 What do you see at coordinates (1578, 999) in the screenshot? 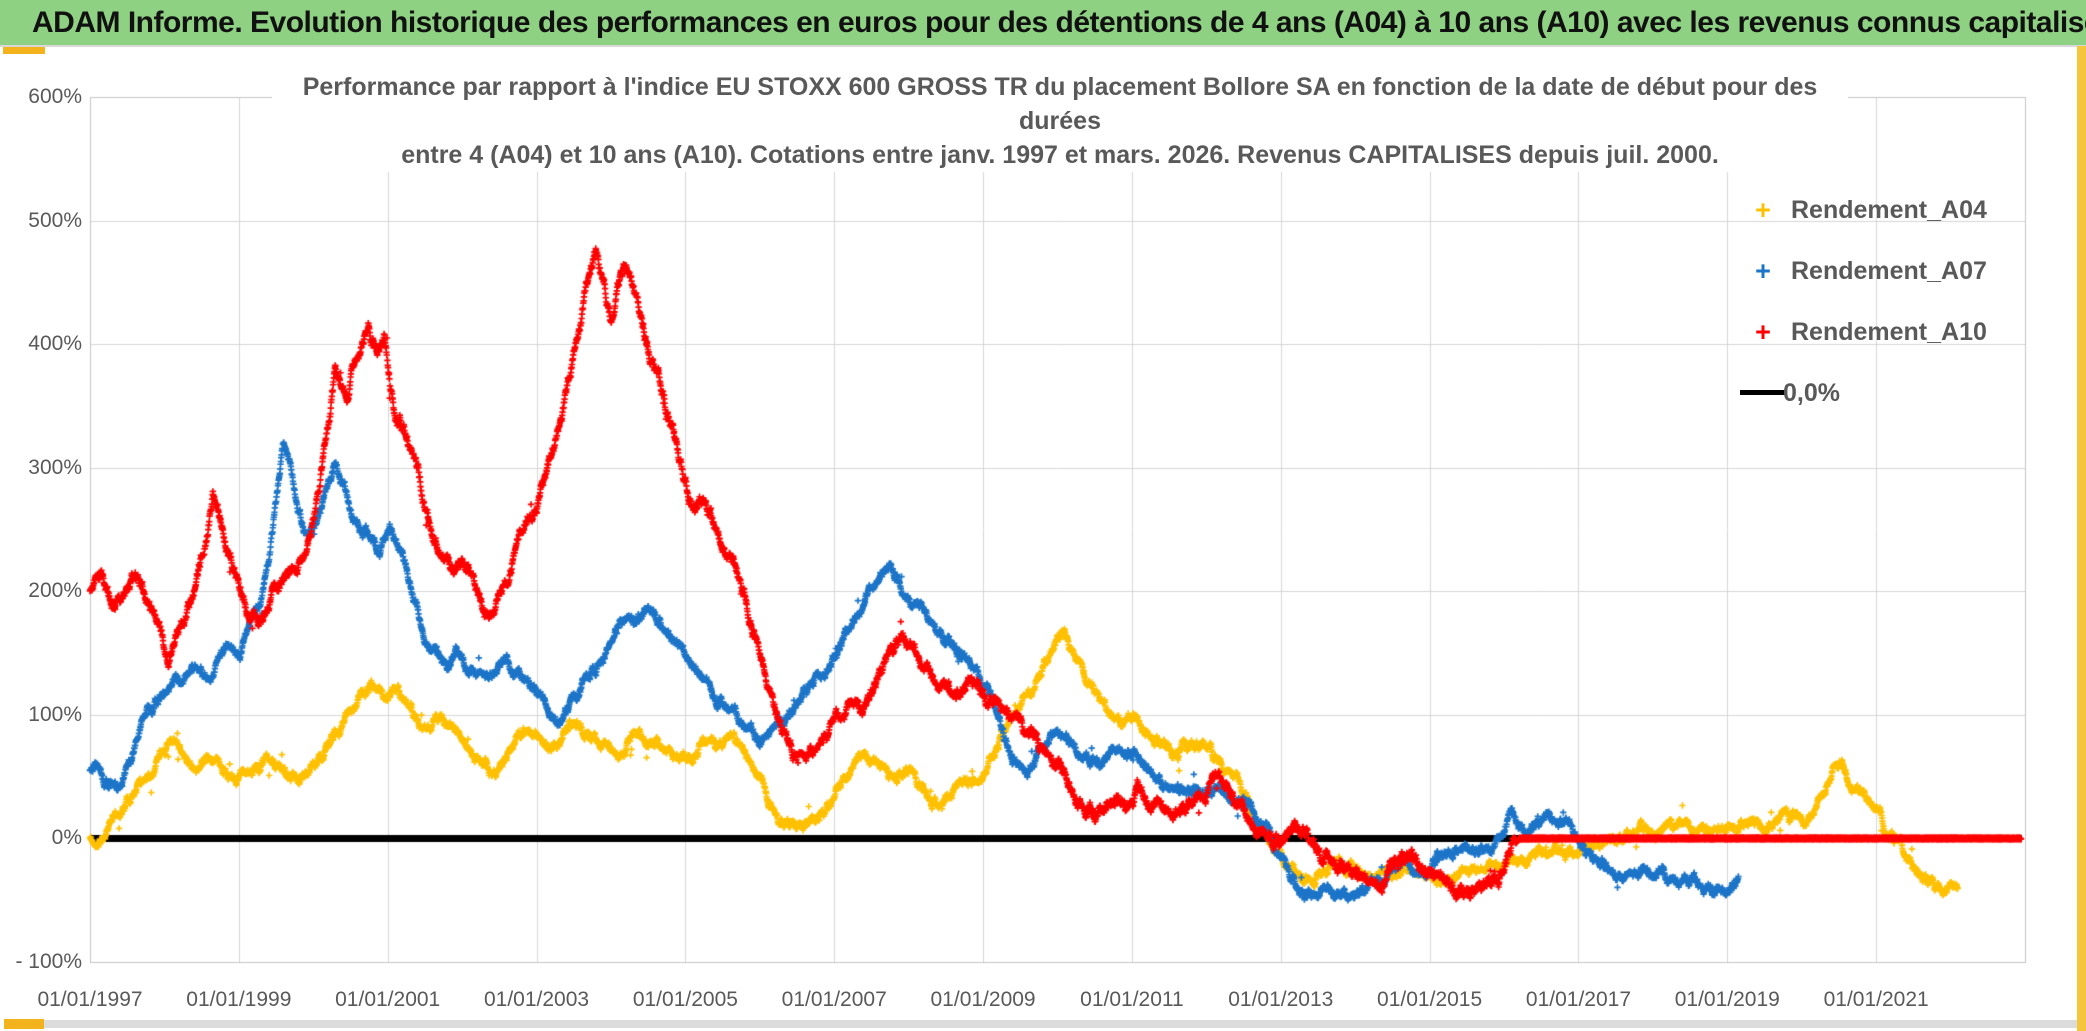
I see `x-tick-label: 01/01/2017` at bounding box center [1578, 999].